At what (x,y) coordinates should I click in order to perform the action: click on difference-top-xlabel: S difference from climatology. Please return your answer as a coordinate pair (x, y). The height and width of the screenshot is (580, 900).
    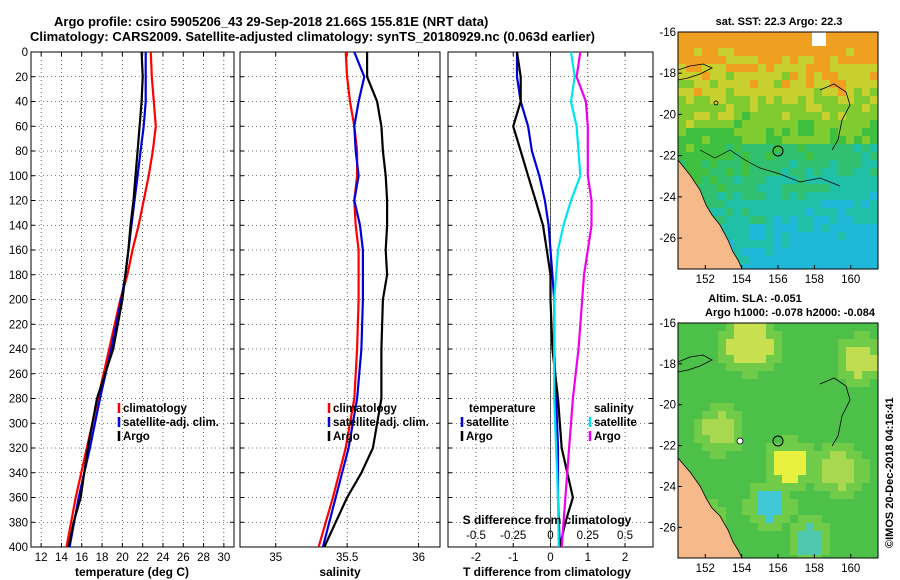
    Looking at the image, I should click on (547, 520).